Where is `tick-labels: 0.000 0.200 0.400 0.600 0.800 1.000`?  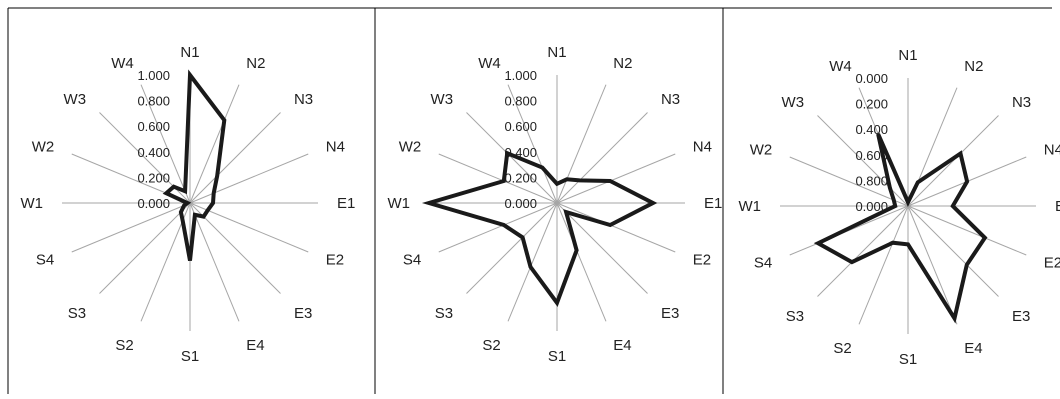
tick-labels: 0.000 0.200 0.400 0.600 0.800 1.000 is located at coordinates (153, 139).